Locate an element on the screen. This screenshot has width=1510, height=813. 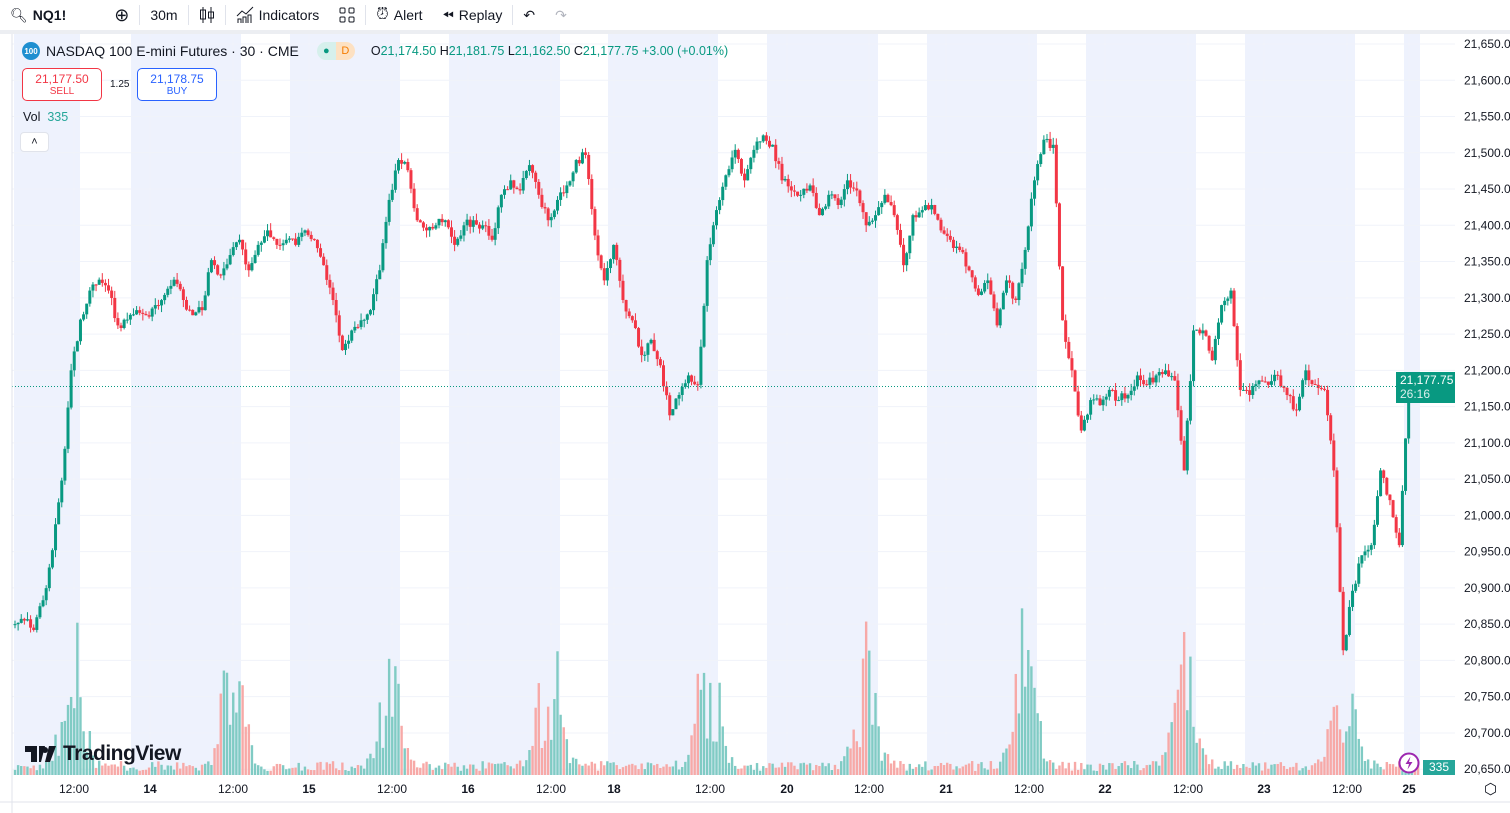
replay-button: ⏪︎ Replay is located at coordinates (472, 15).